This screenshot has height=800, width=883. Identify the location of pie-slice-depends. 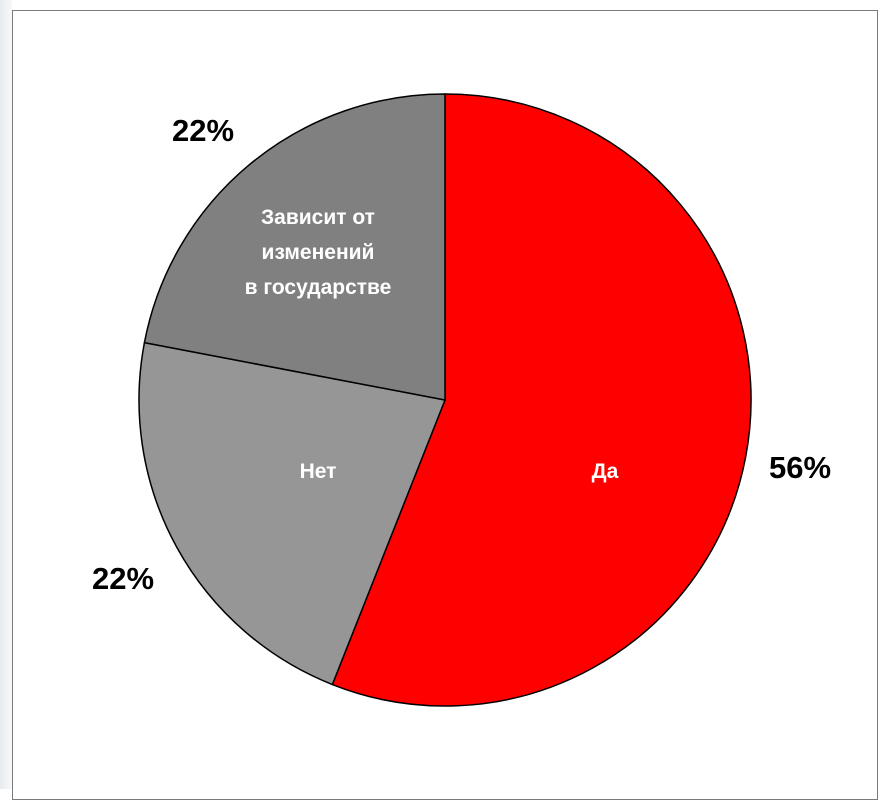
(294, 247).